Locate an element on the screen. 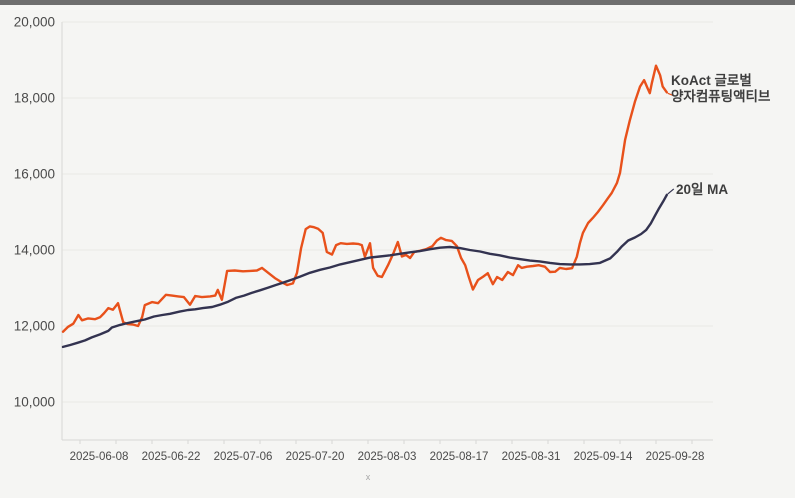 The width and height of the screenshot is (795, 498). series-label-koact: KoAct 글로벌 양자컴퓨팅액티브 is located at coordinates (720, 89).